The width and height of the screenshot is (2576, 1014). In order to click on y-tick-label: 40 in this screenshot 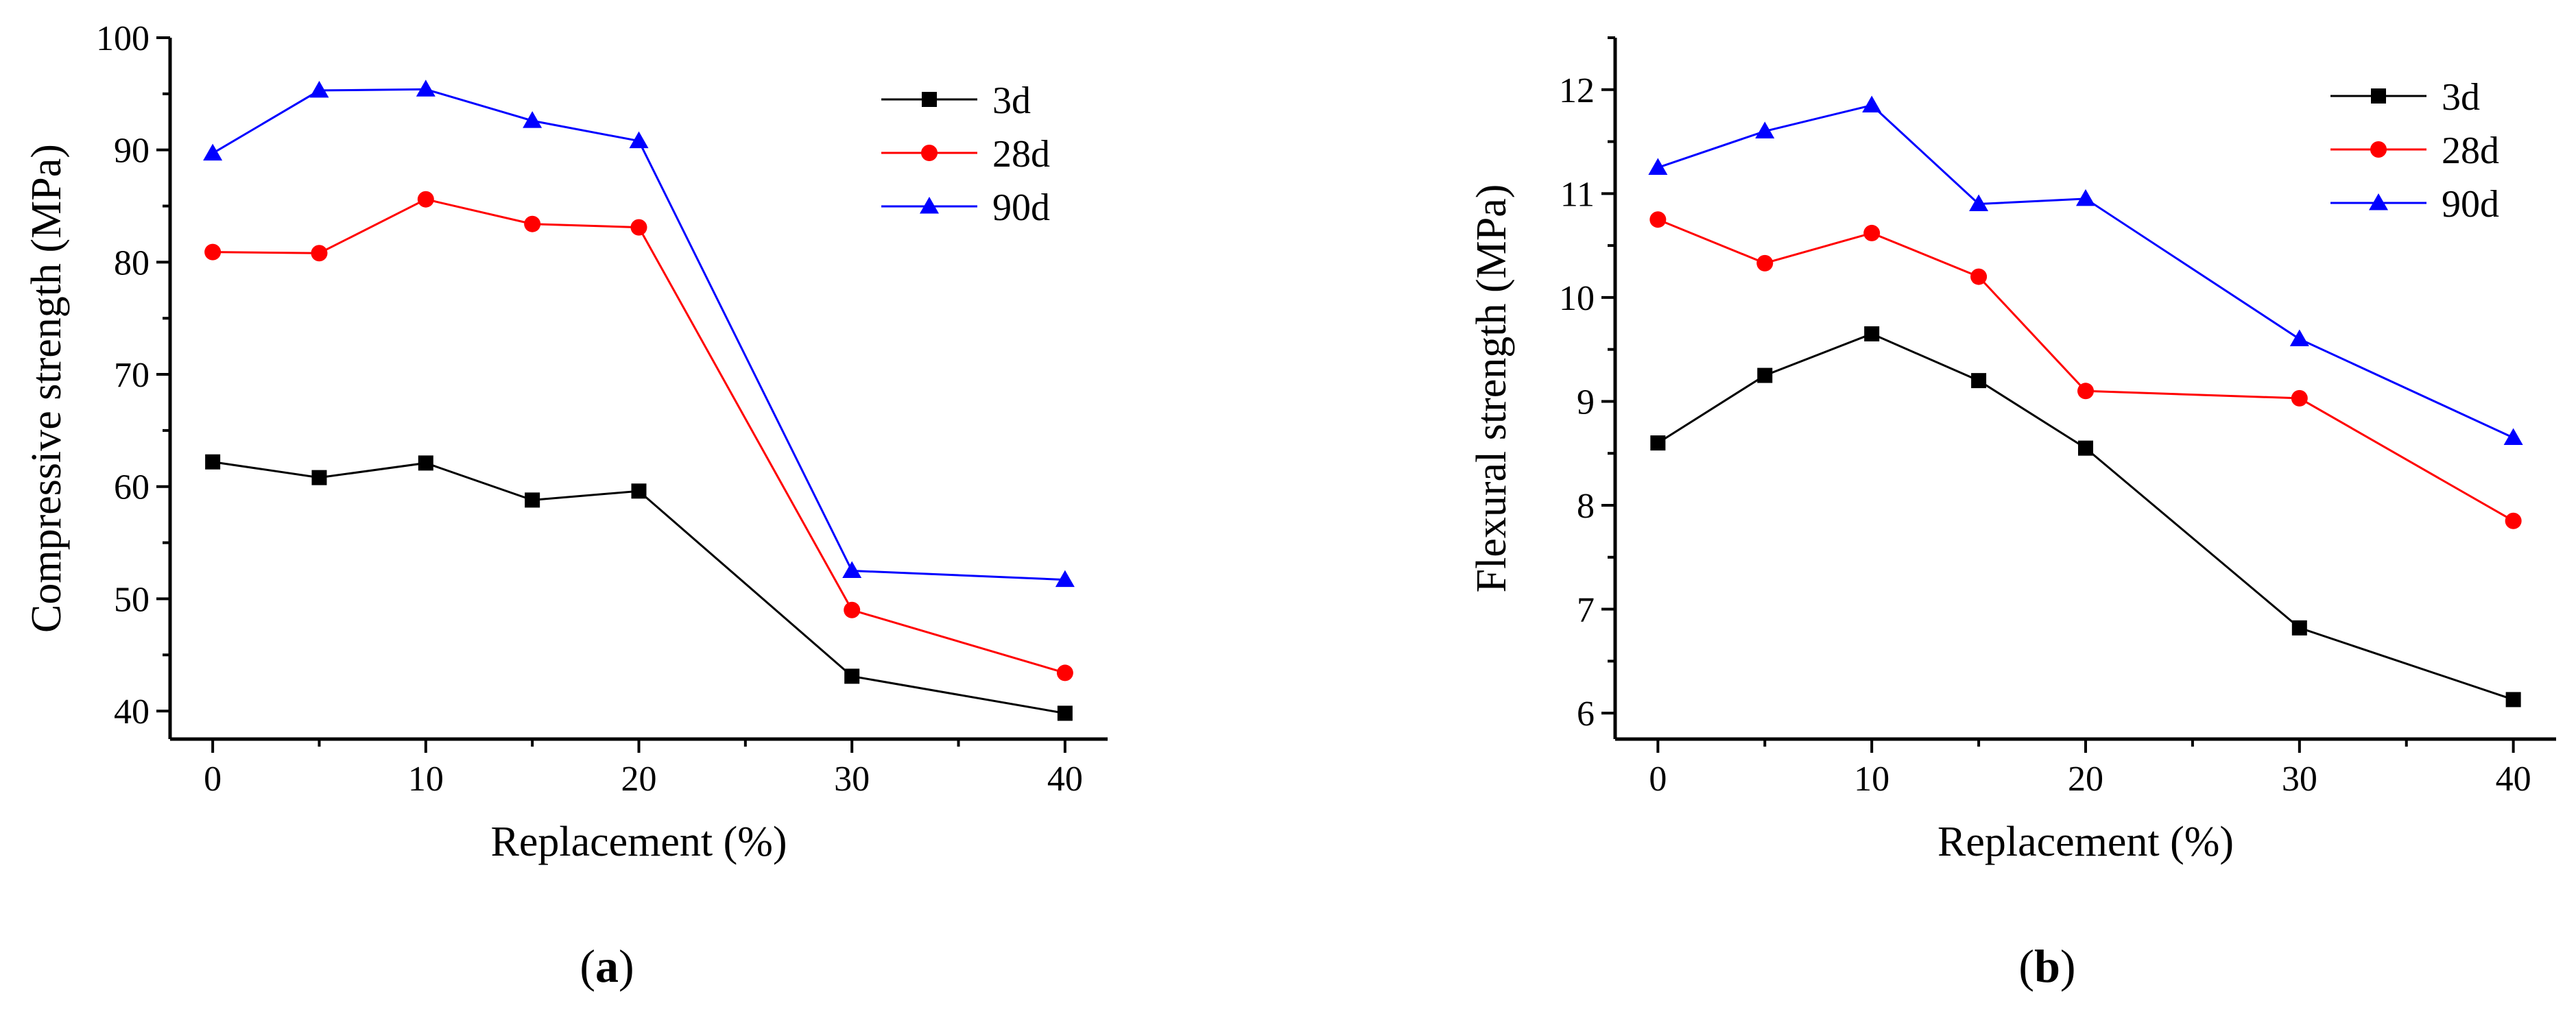, I will do `click(132, 712)`.